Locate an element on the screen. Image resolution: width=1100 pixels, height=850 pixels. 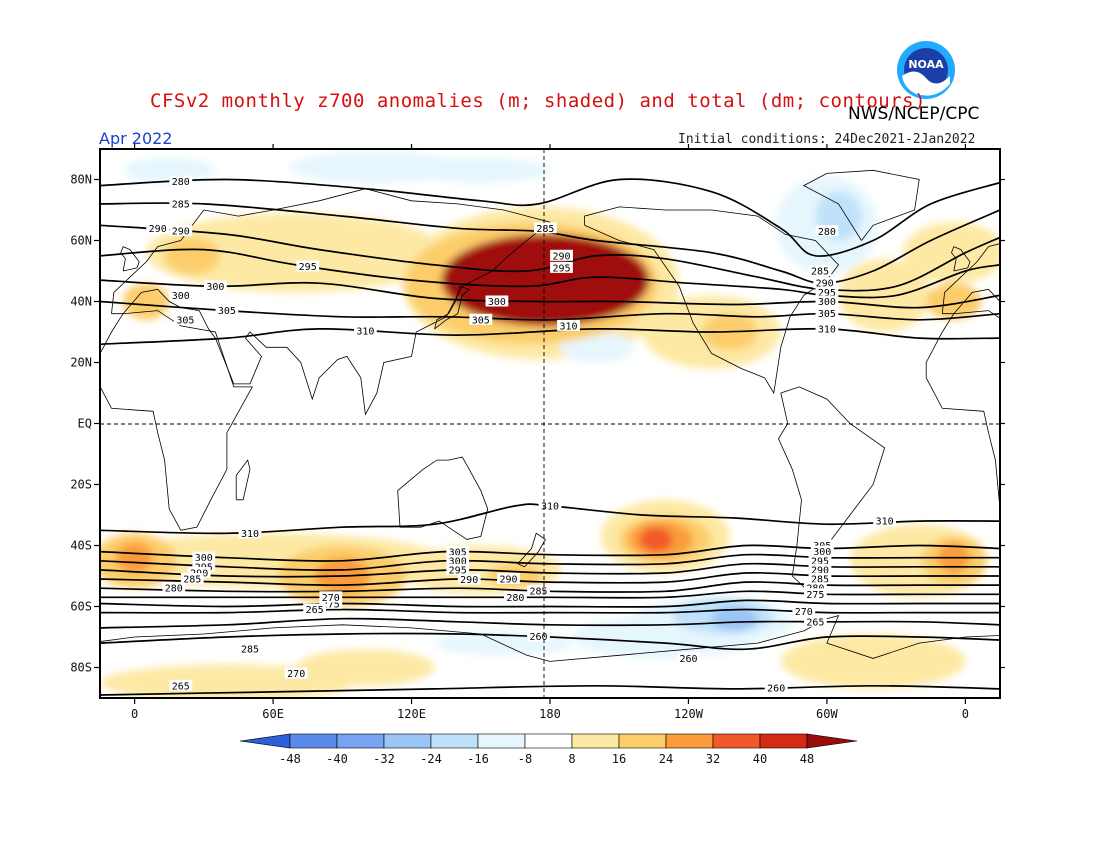
colorbar-tick-3: -24 is located at coordinates (431, 759).